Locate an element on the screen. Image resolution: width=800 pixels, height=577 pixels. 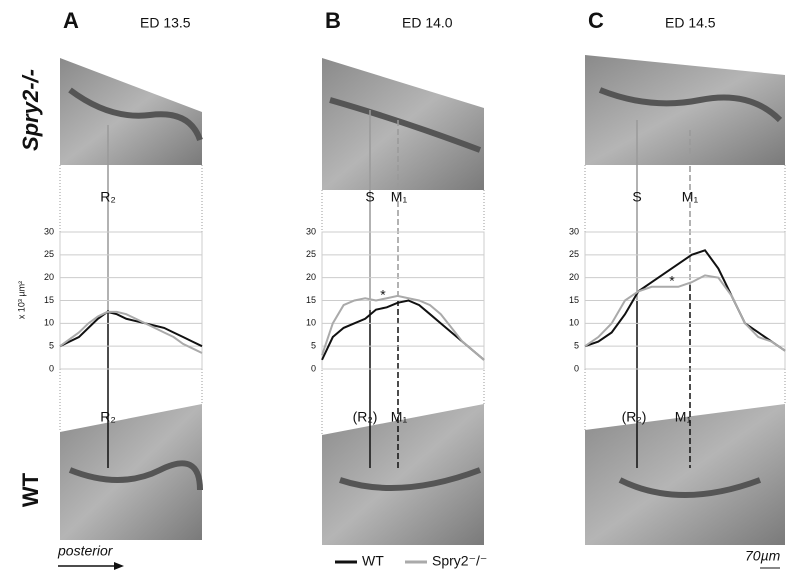
arrow-head is located at coordinates (119, 566).